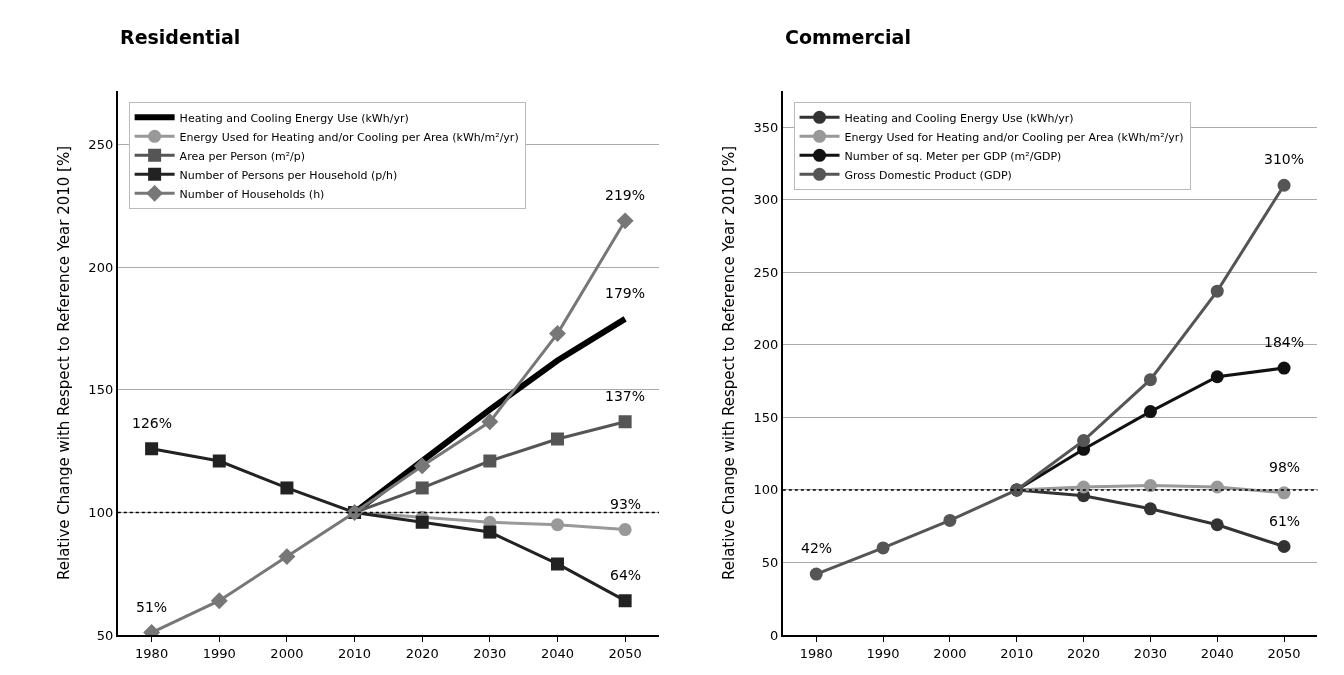  What do you see at coordinates (774, 635) in the screenshot?
I see `y-tick-label: 0` at bounding box center [774, 635].